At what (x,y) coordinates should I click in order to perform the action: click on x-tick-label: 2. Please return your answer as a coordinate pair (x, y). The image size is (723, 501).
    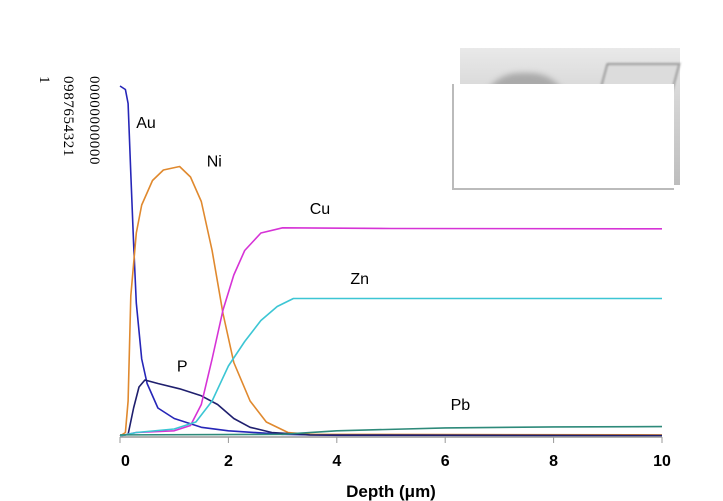
    Looking at the image, I should click on (228, 461).